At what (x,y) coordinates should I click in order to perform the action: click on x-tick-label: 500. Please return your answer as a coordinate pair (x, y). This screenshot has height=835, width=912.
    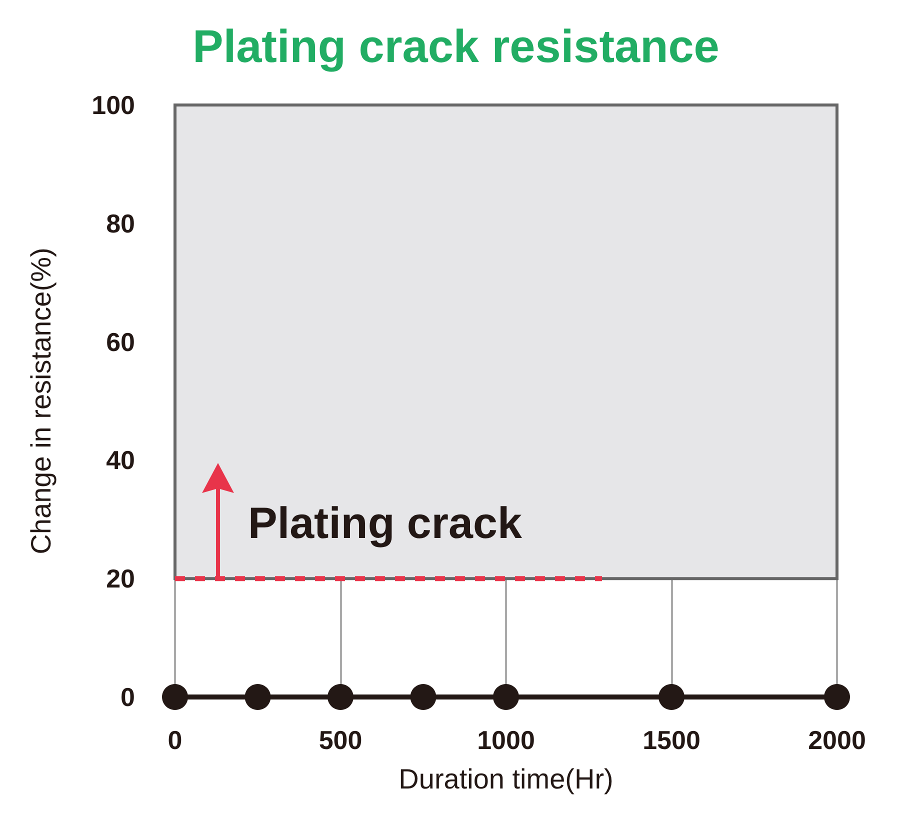
    Looking at the image, I should click on (340, 740).